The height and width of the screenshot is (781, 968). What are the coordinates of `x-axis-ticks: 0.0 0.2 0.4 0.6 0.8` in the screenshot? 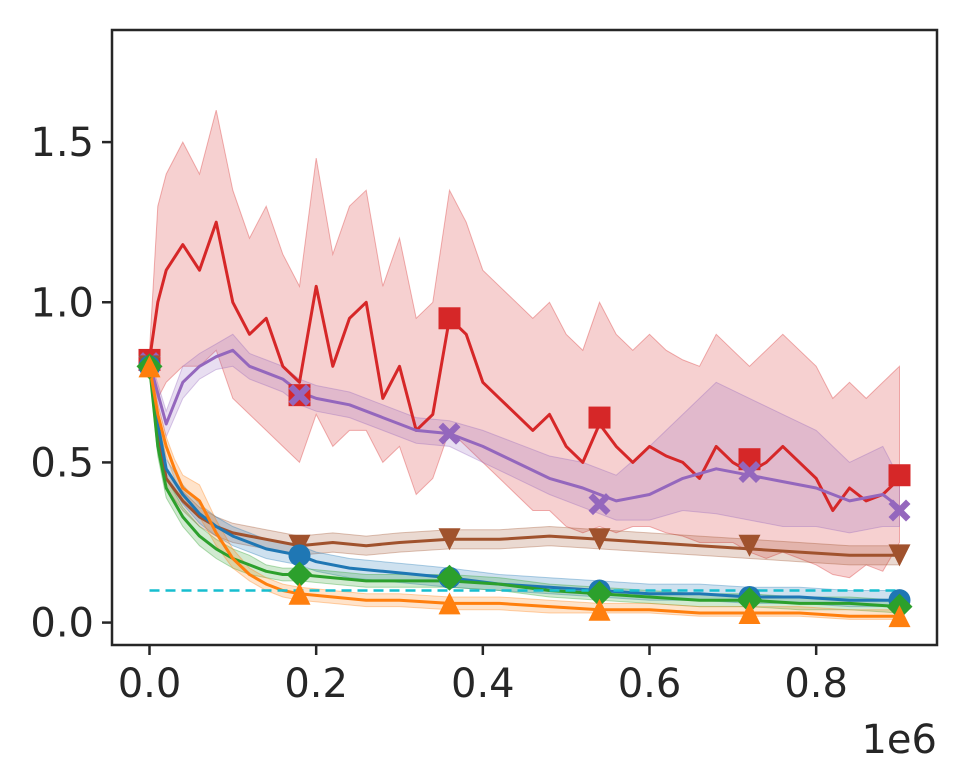 It's located at (483, 676).